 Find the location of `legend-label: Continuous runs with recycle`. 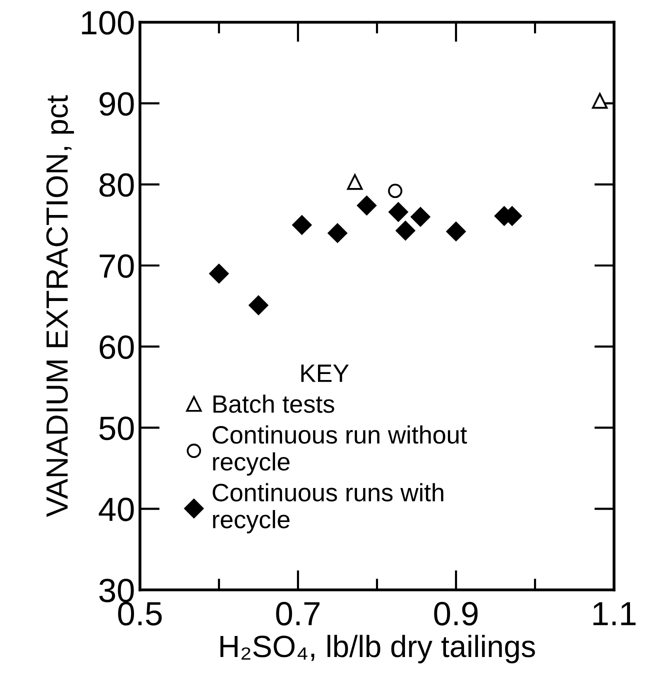

legend-label: Continuous runs with recycle is located at coordinates (328, 508).